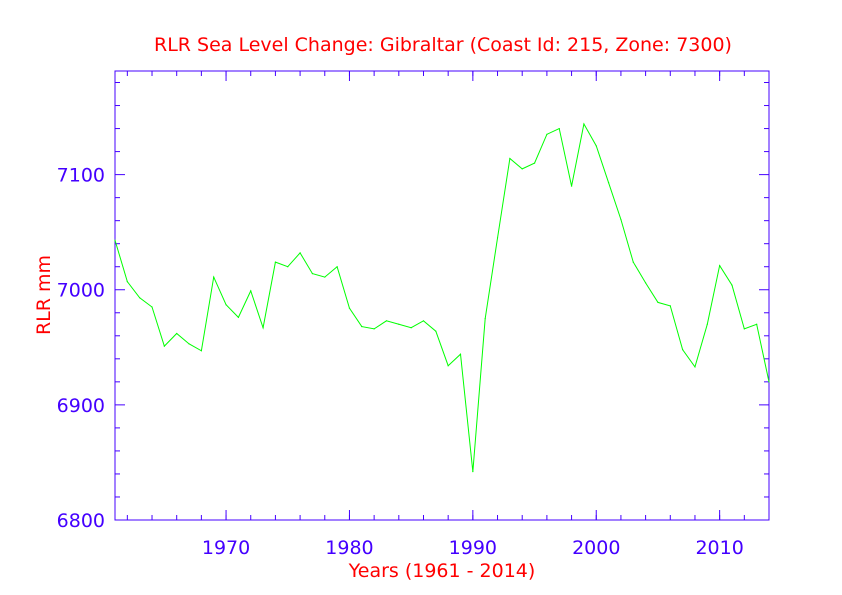 The height and width of the screenshot is (595, 842). I want to click on x-axis-label: Years (1961 - 2014), so click(442, 571).